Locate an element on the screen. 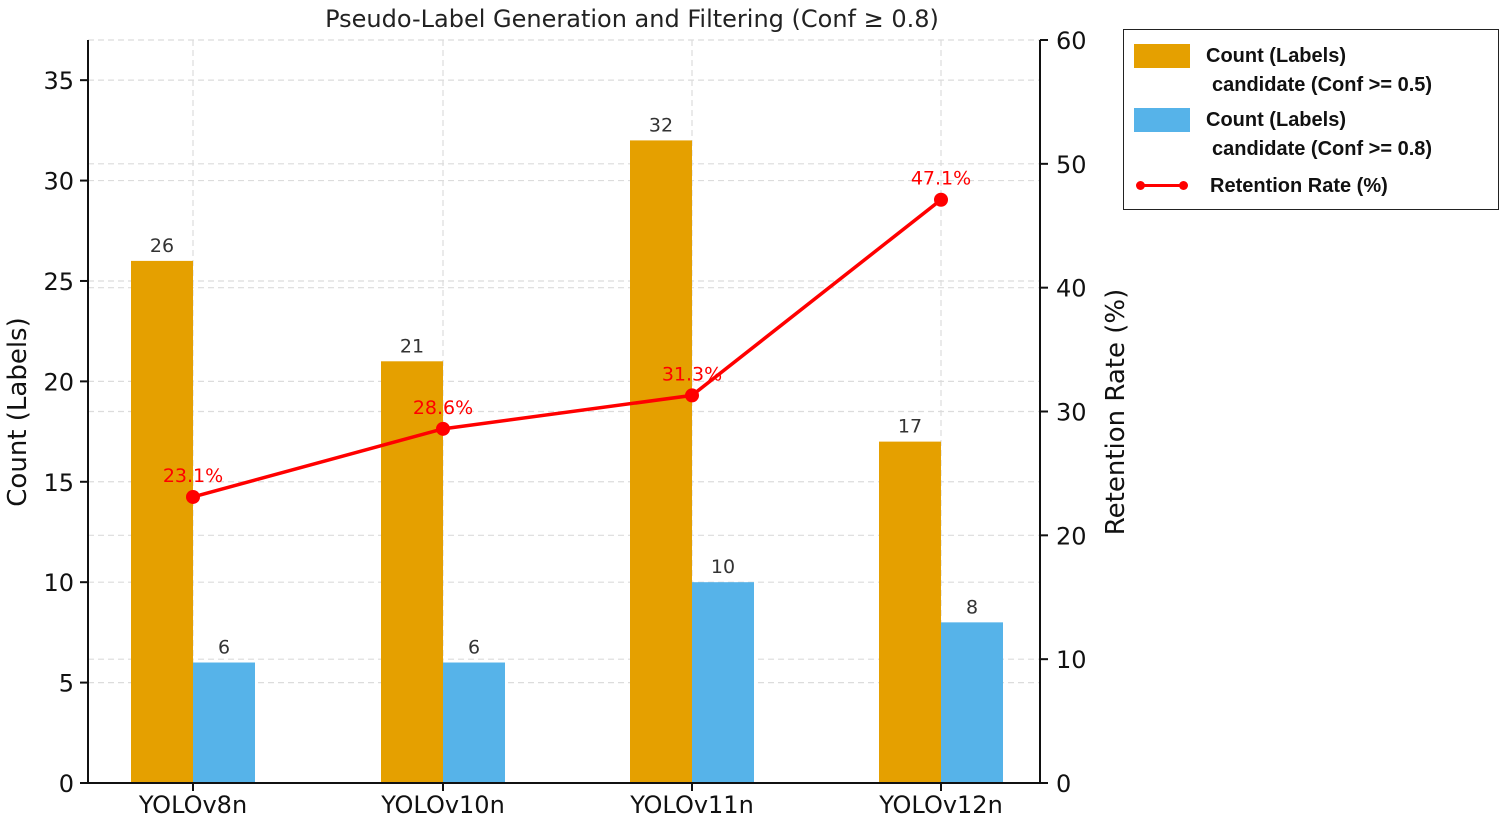 This screenshot has height=817, width=1505. x-tick-label: YOLOv11n is located at coordinates (691, 804).